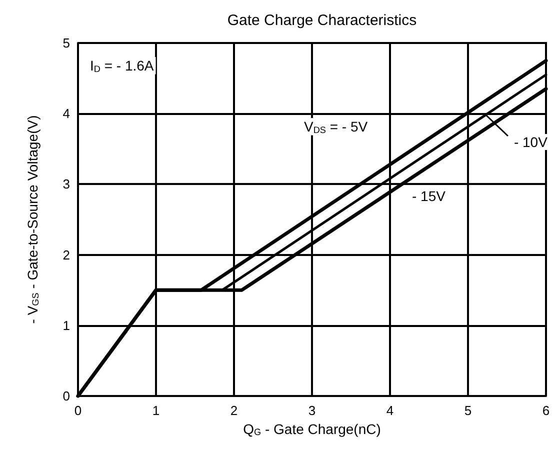 Image resolution: width=555 pixels, height=451 pixels. Describe the element at coordinates (390, 410) in the screenshot. I see `x-tick-label: 4` at that location.